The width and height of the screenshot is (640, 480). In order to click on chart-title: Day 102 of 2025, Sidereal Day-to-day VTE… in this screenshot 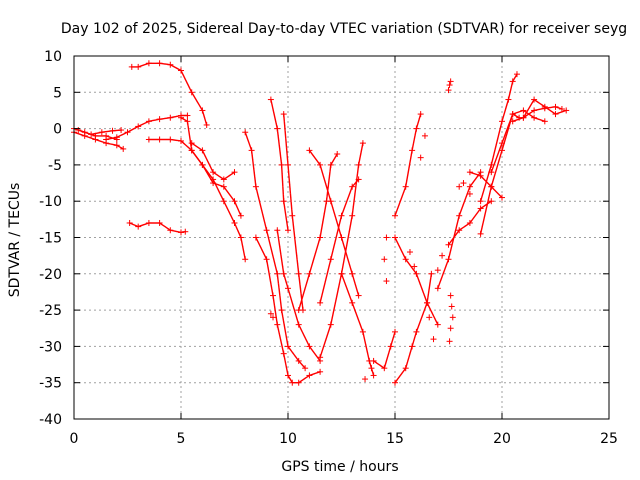, I will do `click(344, 29)`.